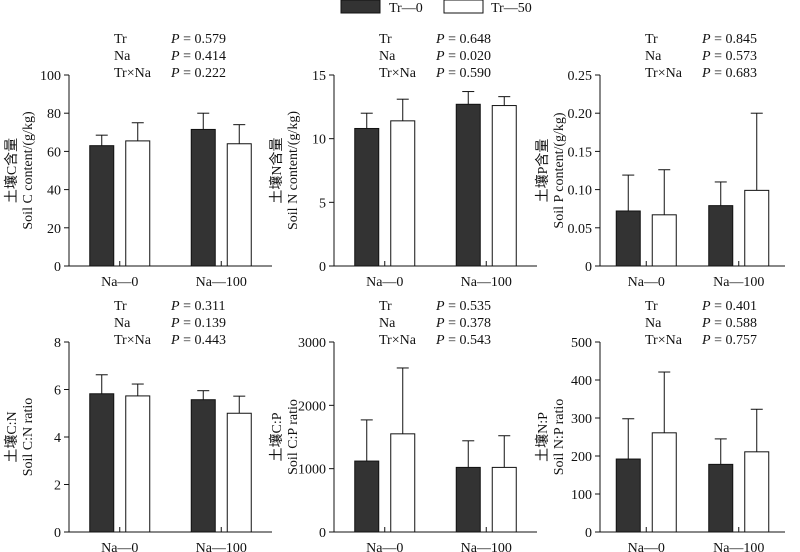 This screenshot has height=552, width=800. Describe the element at coordinates (580, 76) in the screenshot. I see `y-tick-label: 0.25` at that location.